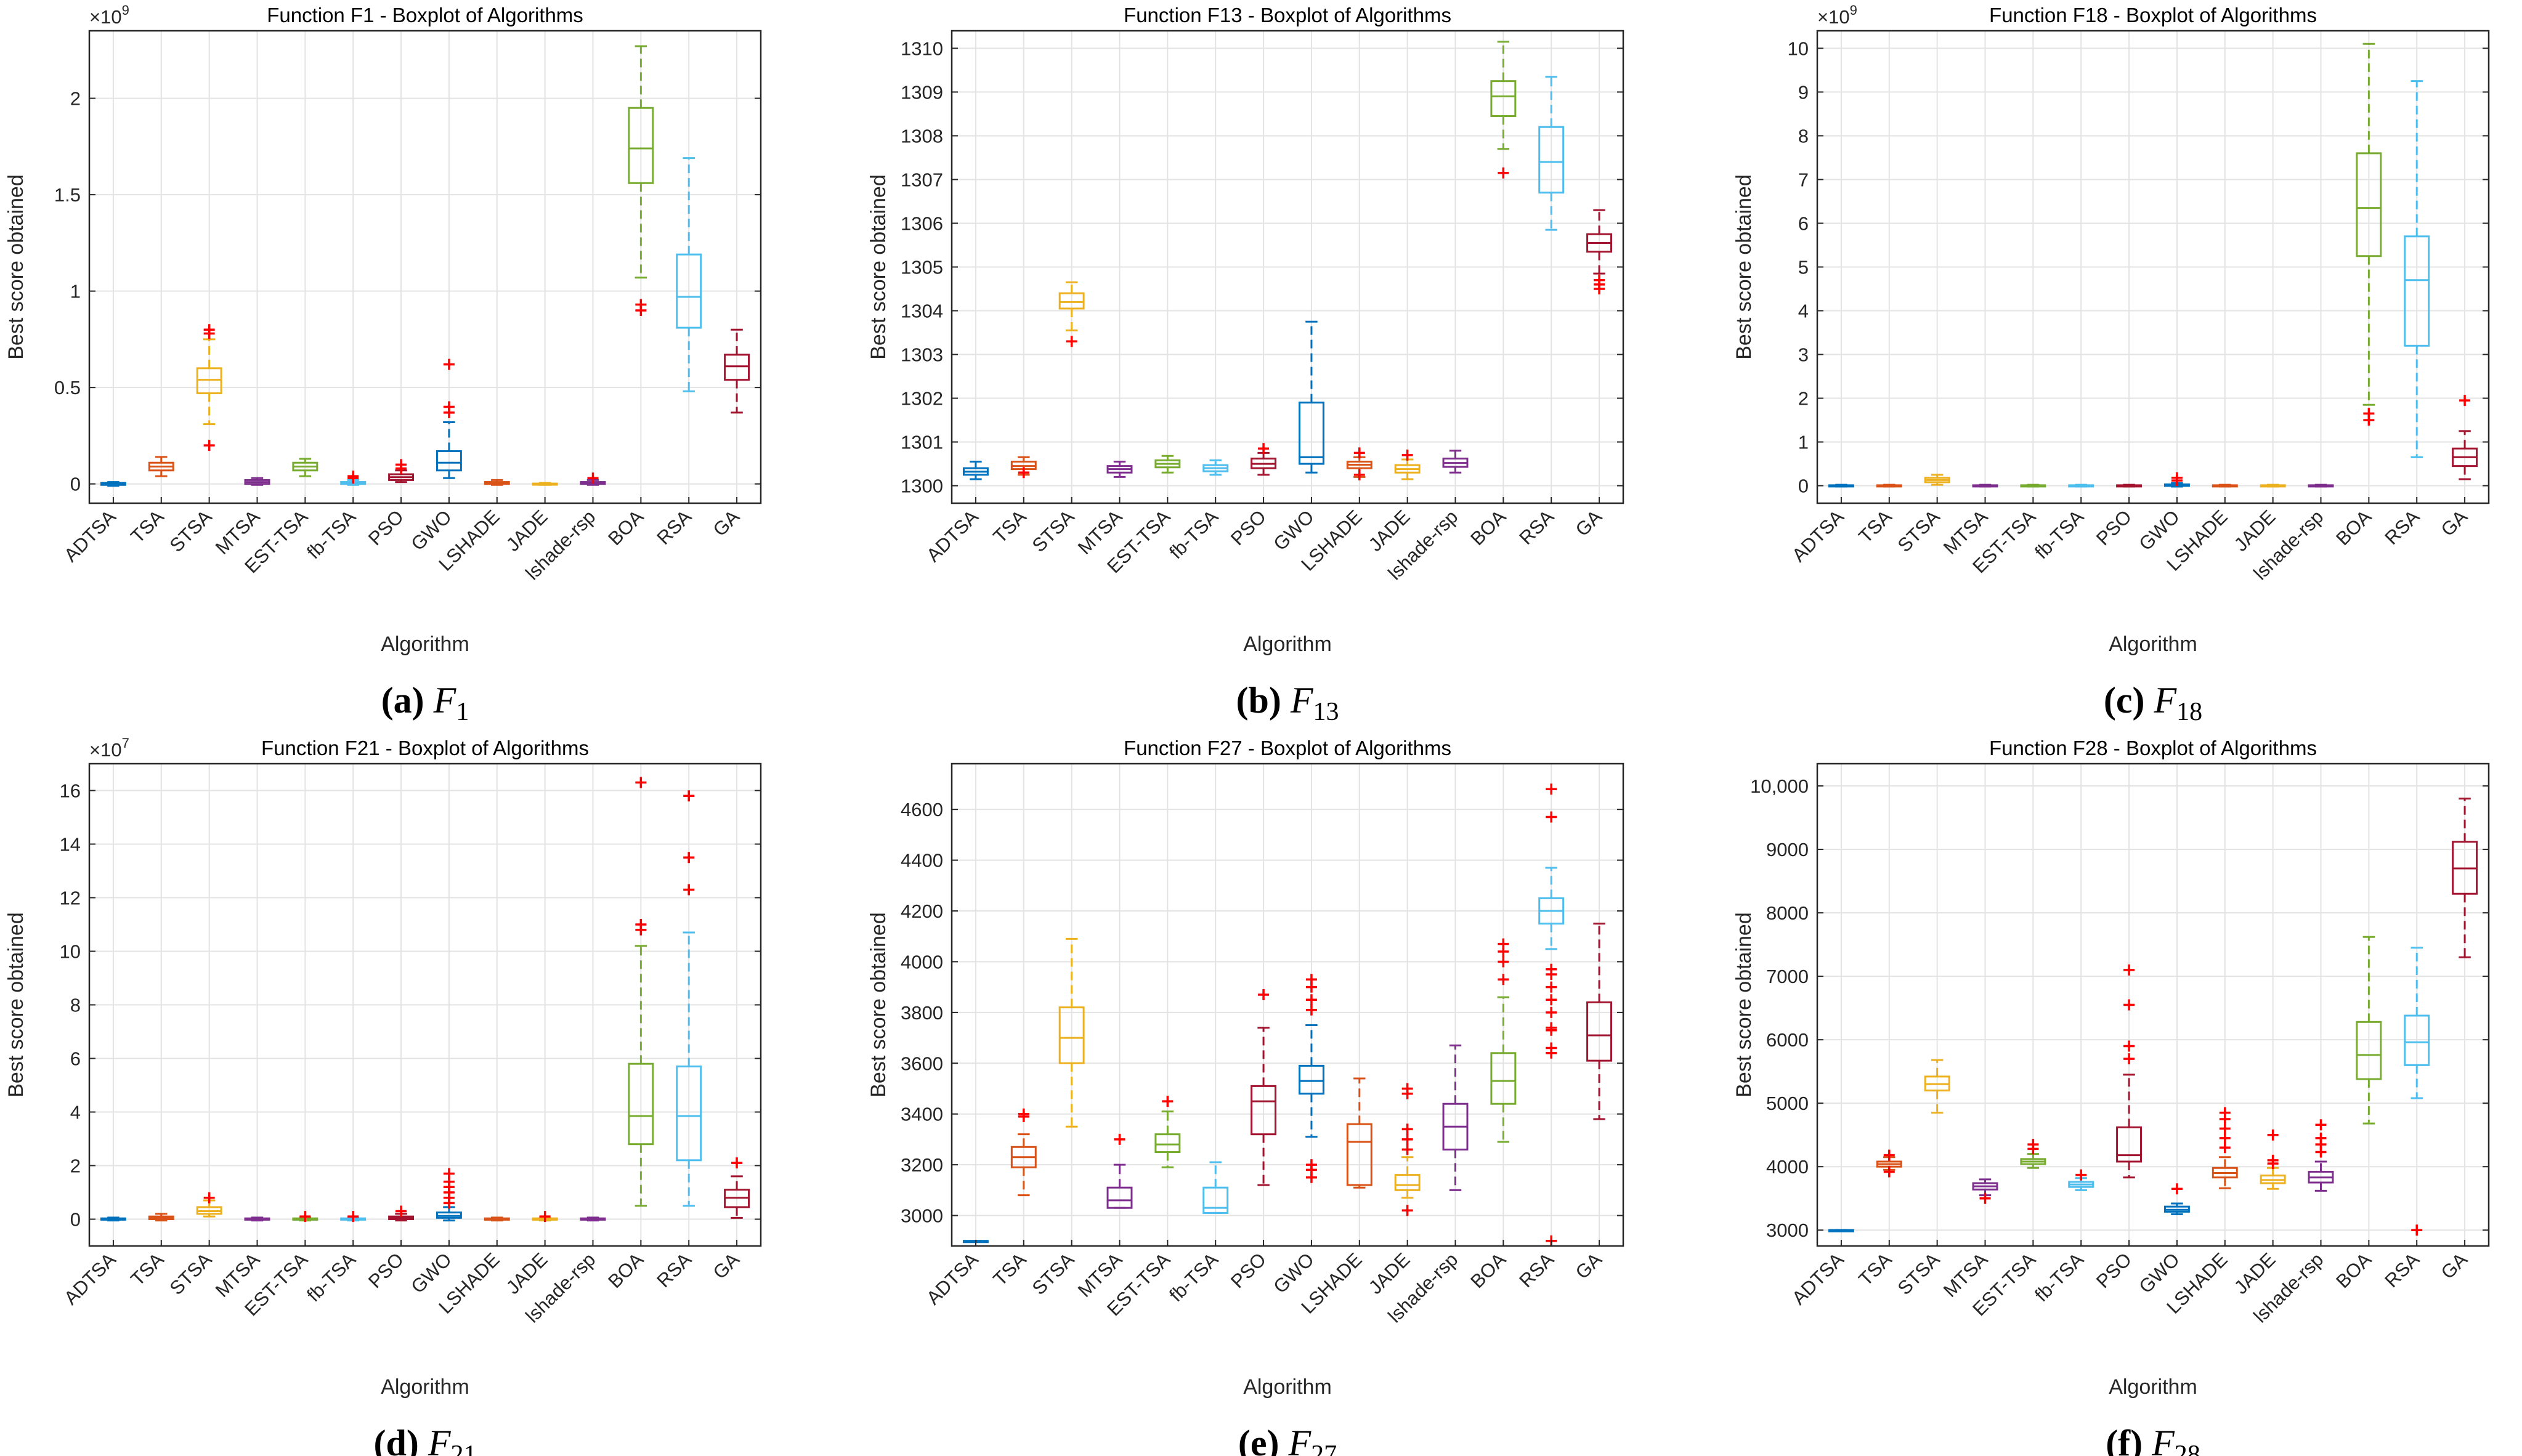  I want to click on y-tick-label: 10,000, so click(1779, 786).